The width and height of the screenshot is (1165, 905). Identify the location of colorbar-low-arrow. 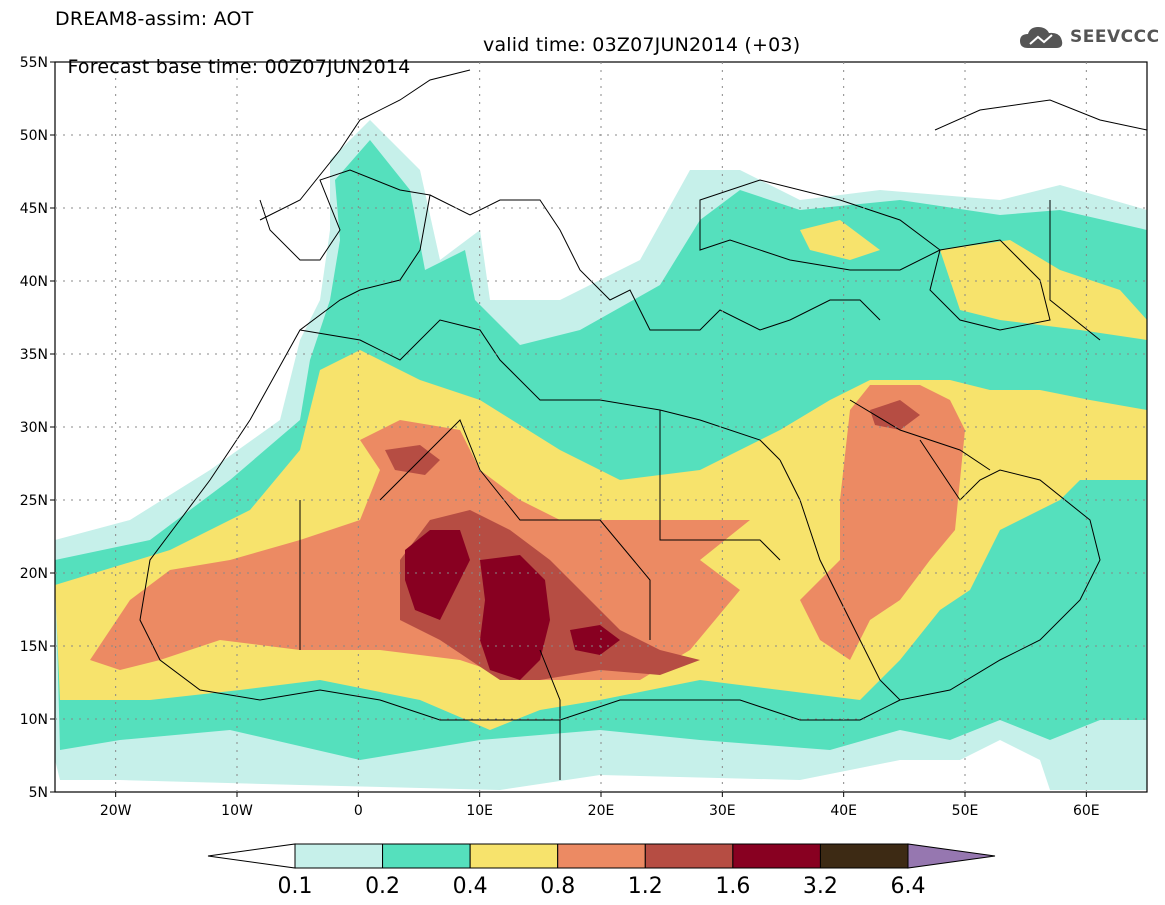
(251, 856).